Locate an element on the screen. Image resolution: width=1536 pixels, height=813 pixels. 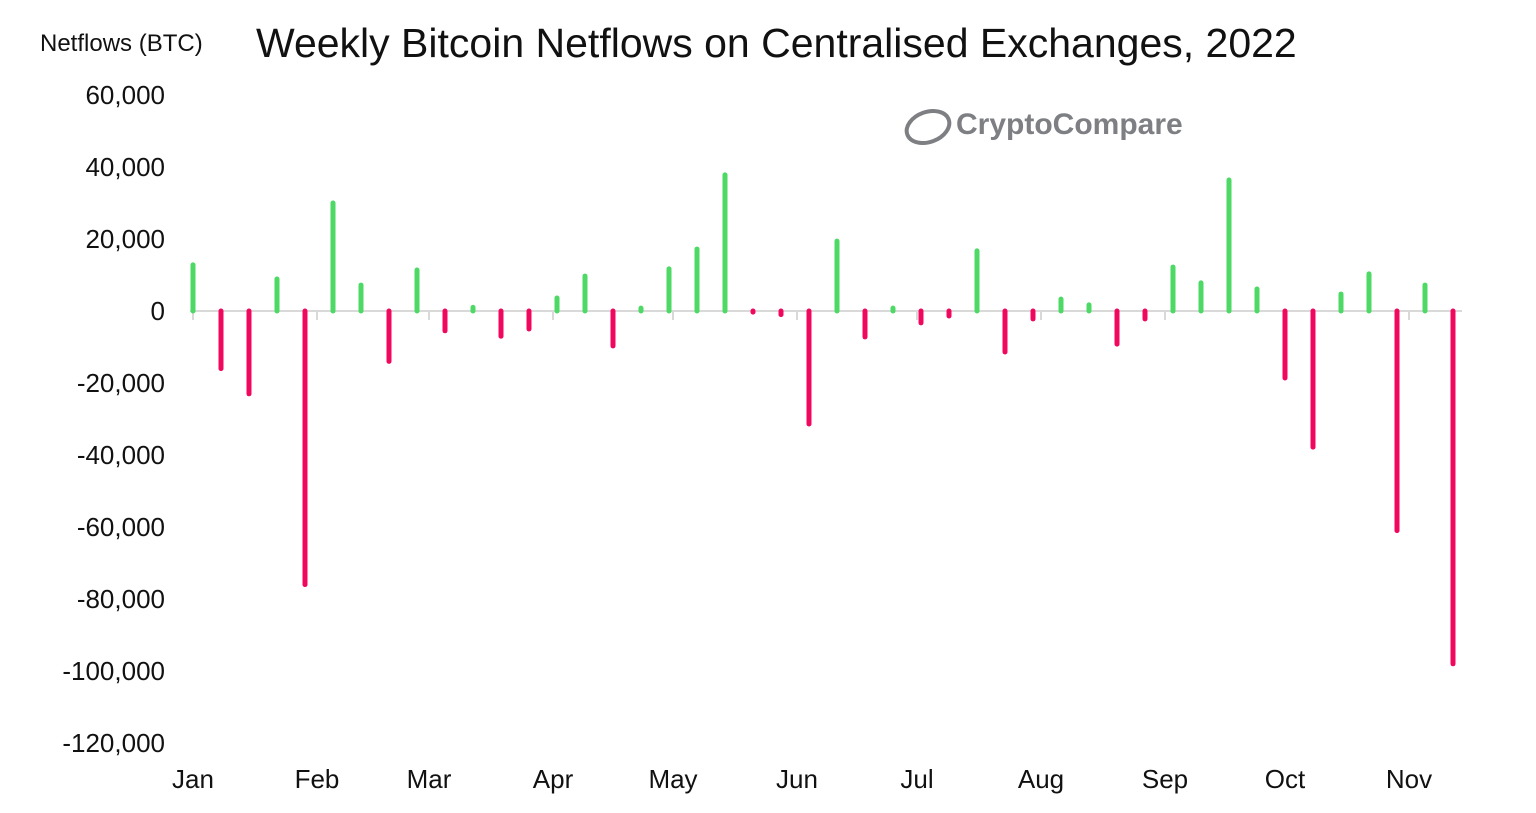
y-tick-label: -40,000 is located at coordinates (121, 455).